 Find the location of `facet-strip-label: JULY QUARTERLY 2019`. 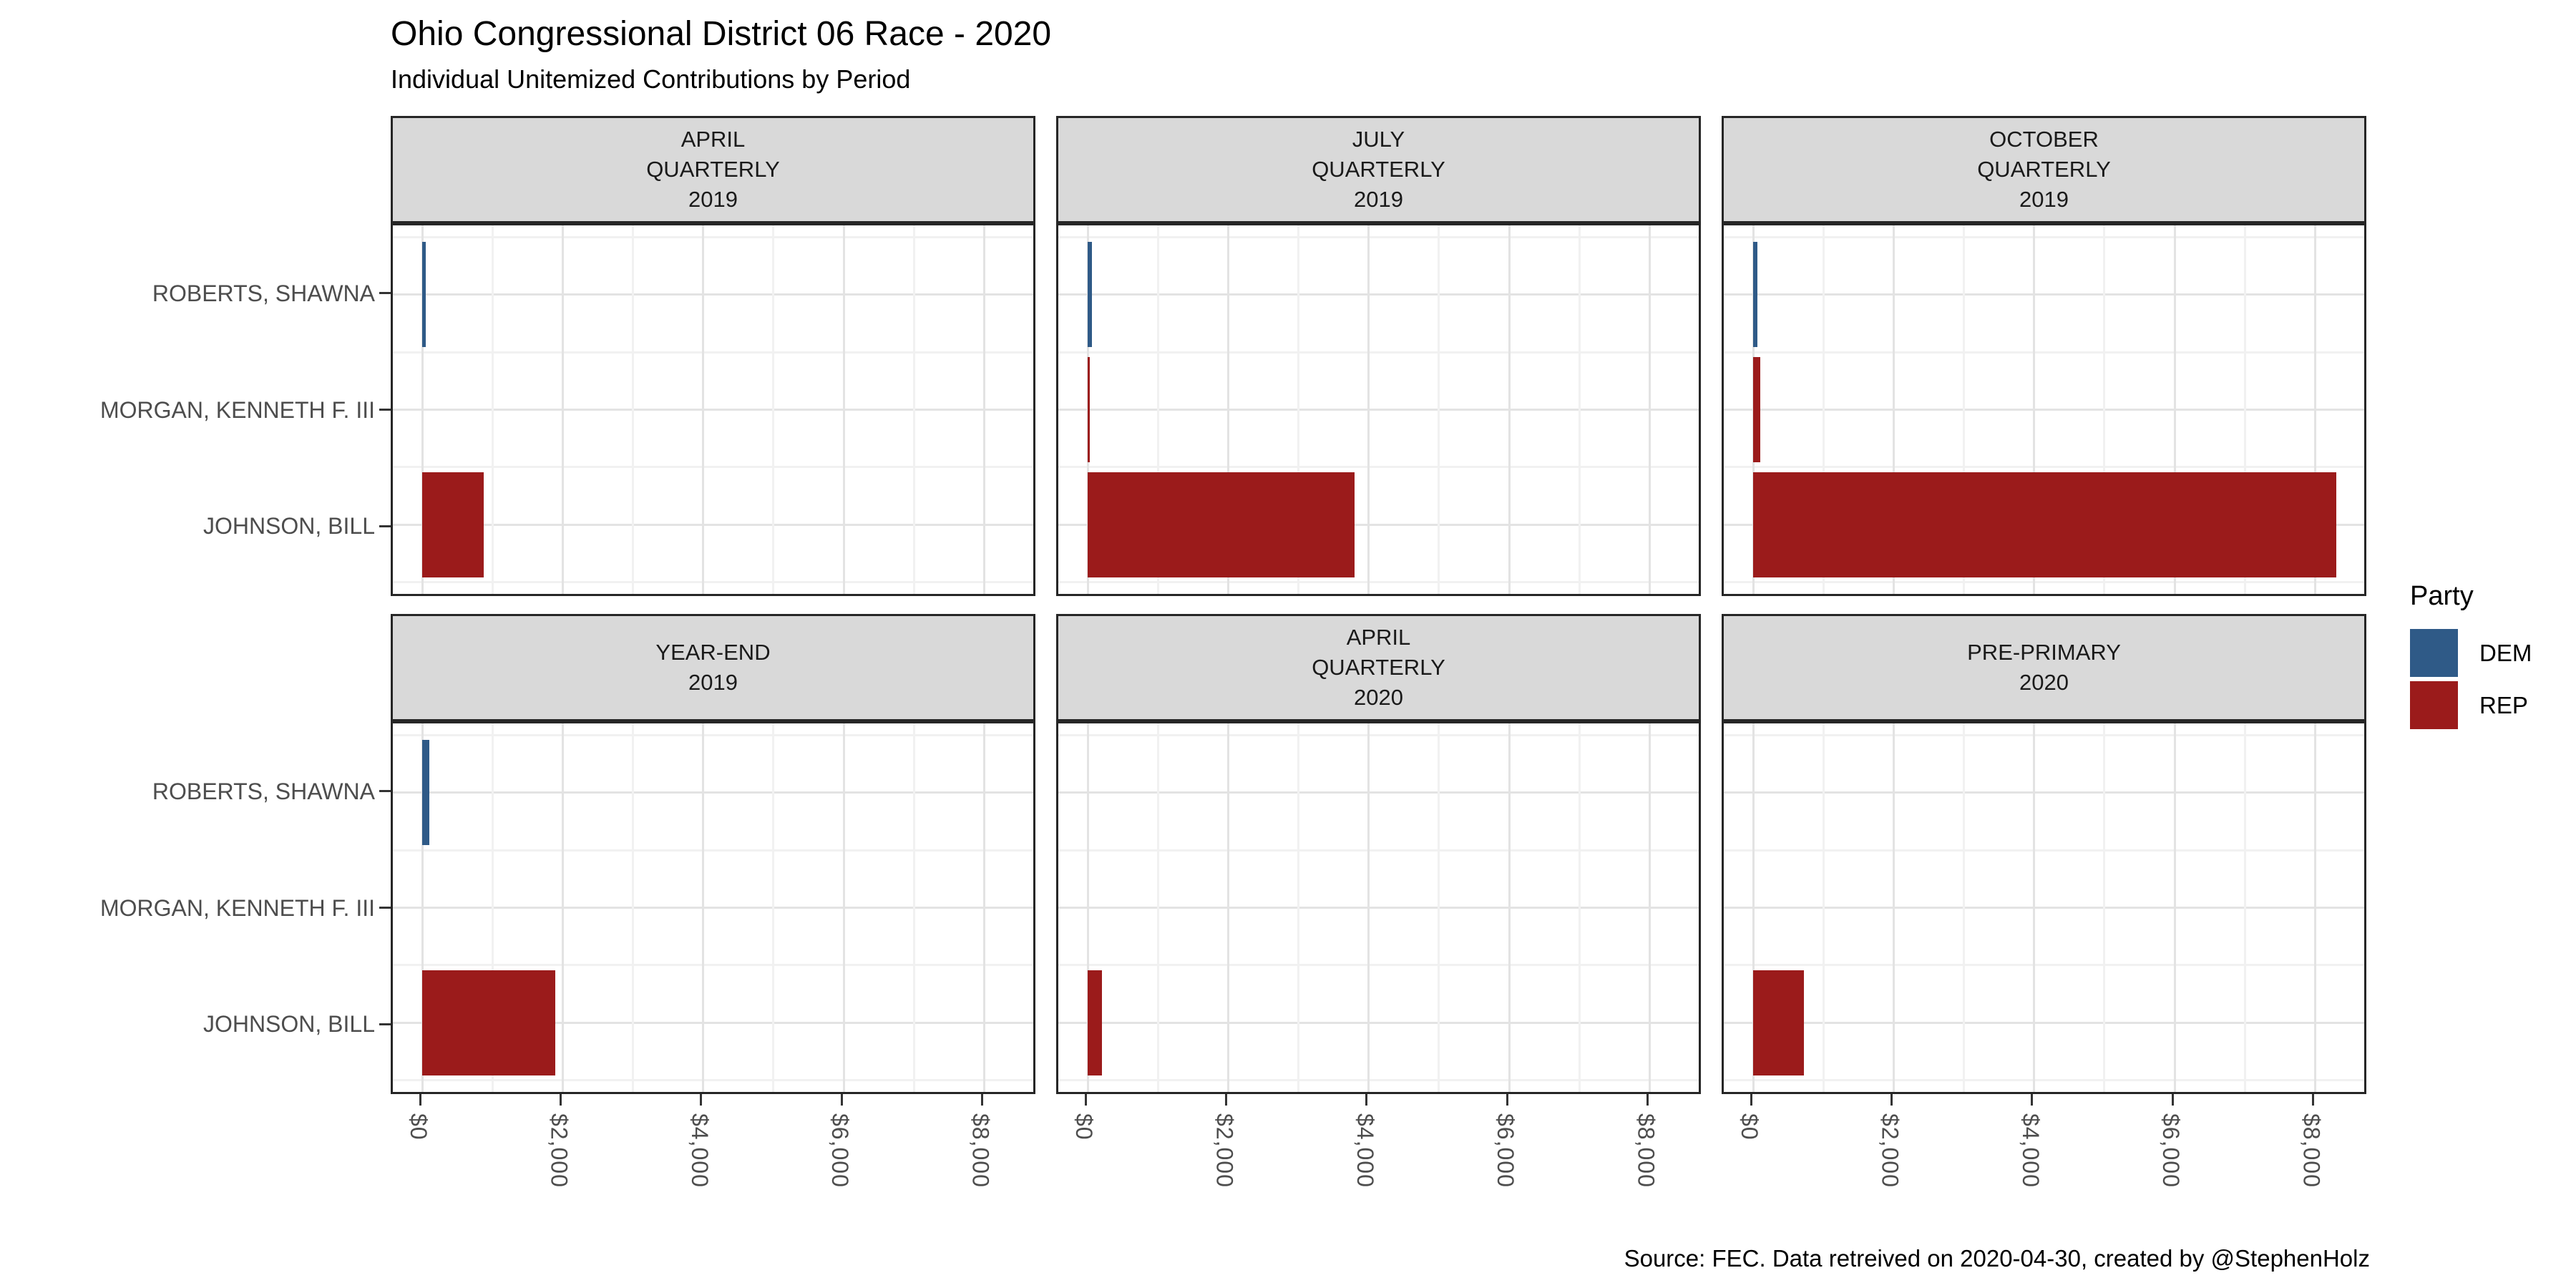

facet-strip-label: JULY QUARTERLY 2019 is located at coordinates (1378, 169).